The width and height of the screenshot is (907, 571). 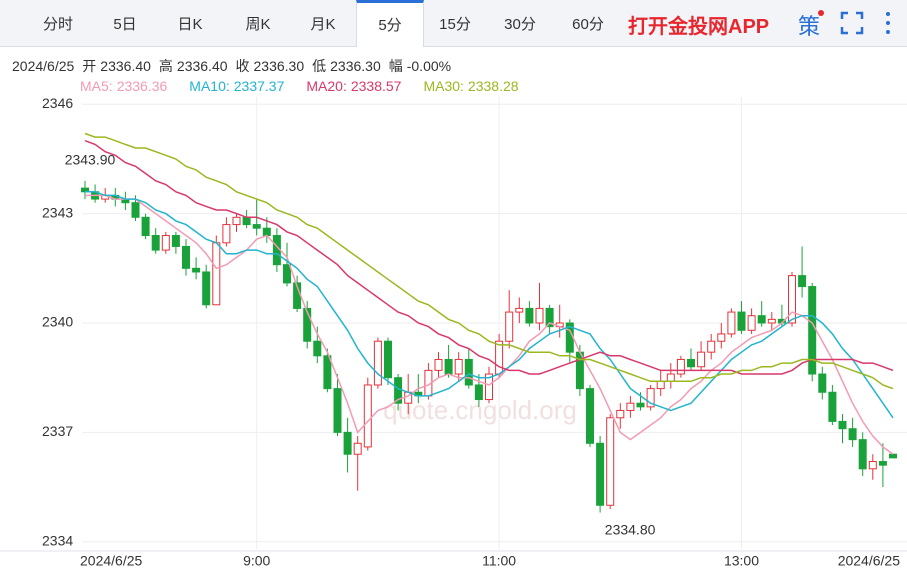 I want to click on y-tick-label: 2334, so click(x=57, y=540).